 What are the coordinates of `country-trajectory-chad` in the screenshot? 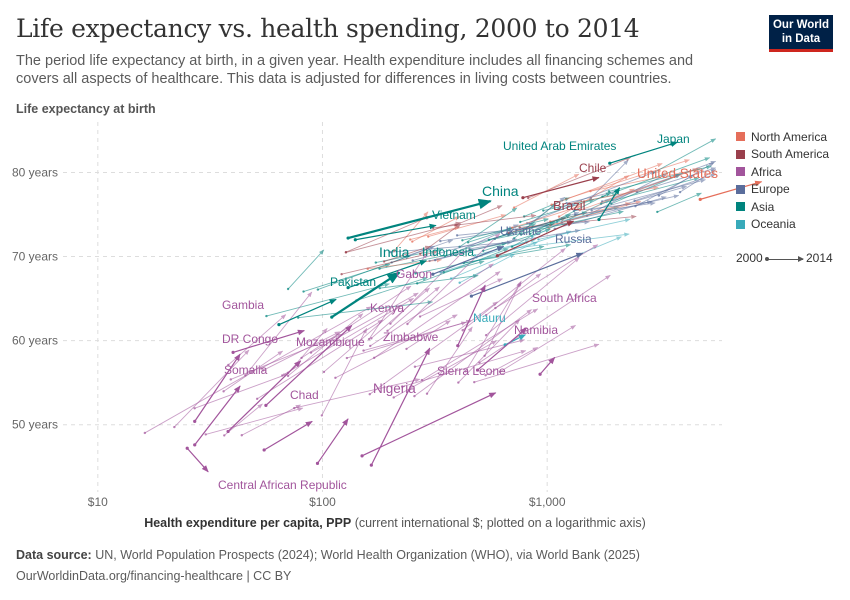 It's located at (288, 435).